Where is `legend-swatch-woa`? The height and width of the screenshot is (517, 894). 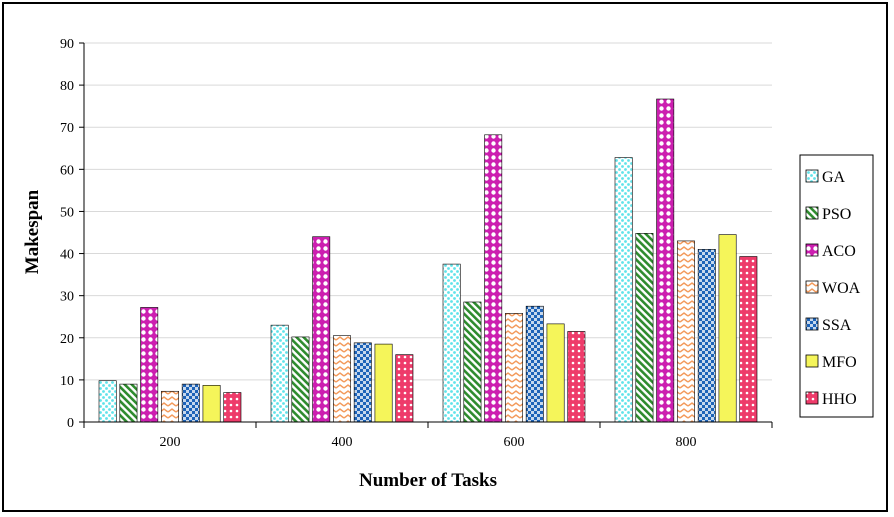
legend-swatch-woa is located at coordinates (812, 287).